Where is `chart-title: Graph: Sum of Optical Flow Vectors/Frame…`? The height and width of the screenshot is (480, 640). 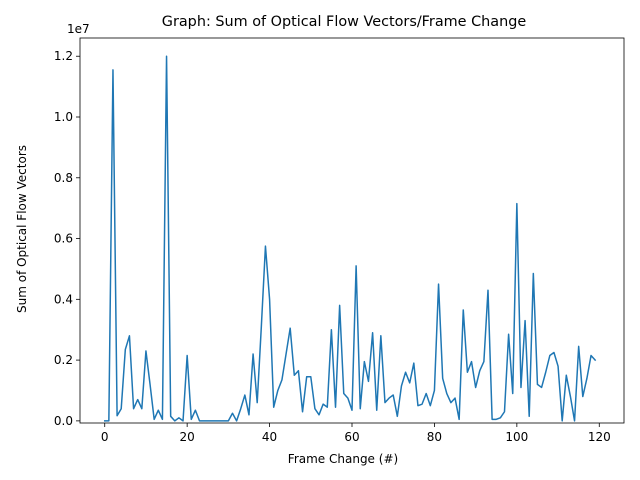
chart-title: Graph: Sum of Optical Flow Vectors/Frame… is located at coordinates (344, 22).